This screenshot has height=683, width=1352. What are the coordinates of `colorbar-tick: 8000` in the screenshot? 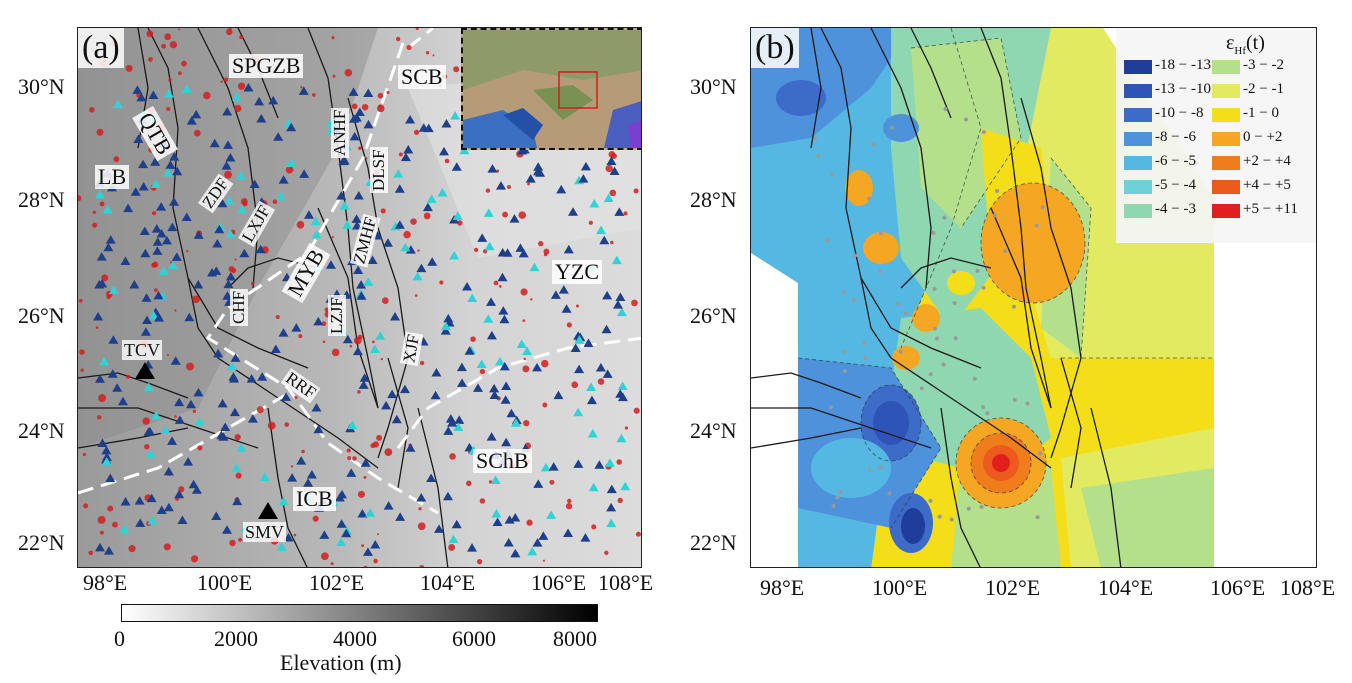 It's located at (575, 638).